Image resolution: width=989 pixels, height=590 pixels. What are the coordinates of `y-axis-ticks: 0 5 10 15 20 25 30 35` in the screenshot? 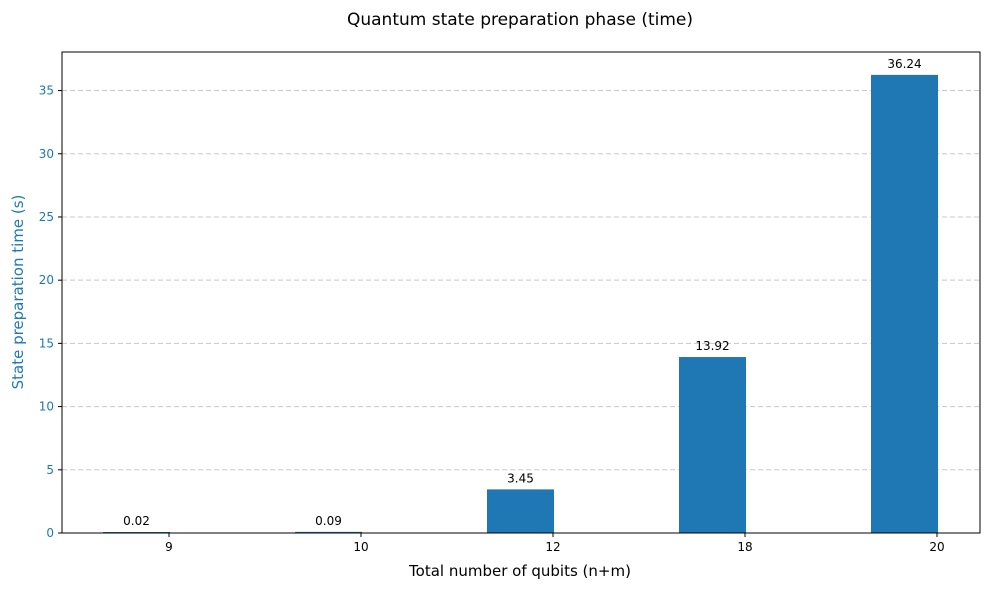 It's located at (50, 312).